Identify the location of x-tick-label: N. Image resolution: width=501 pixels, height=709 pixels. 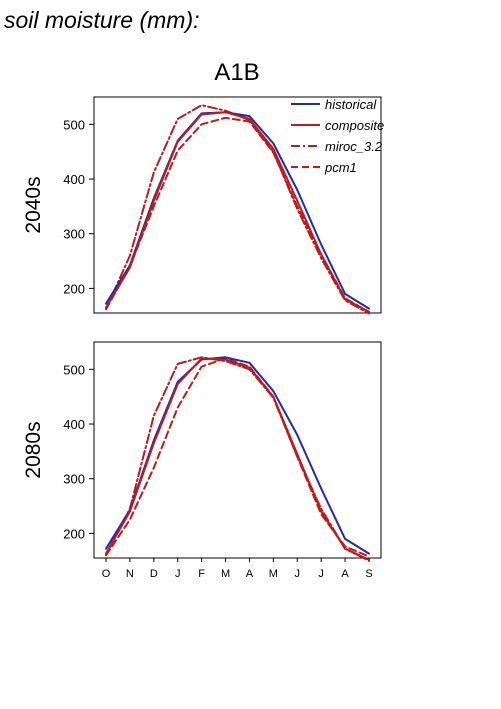
(130, 574).